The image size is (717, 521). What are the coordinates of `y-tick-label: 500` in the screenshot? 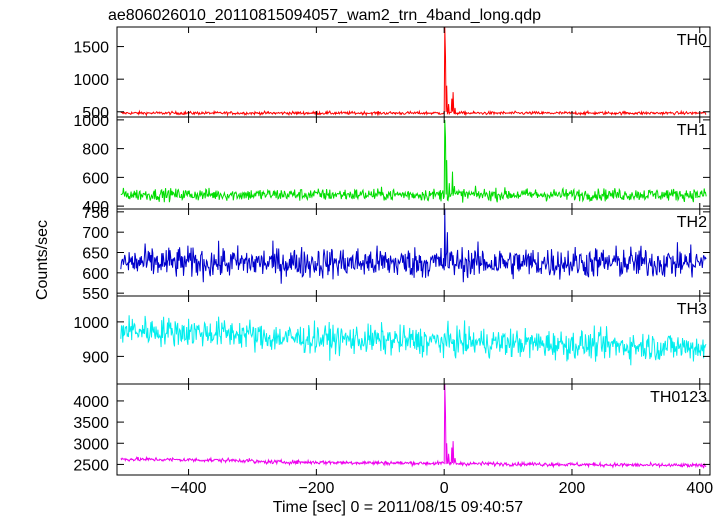 It's located at (95, 113).